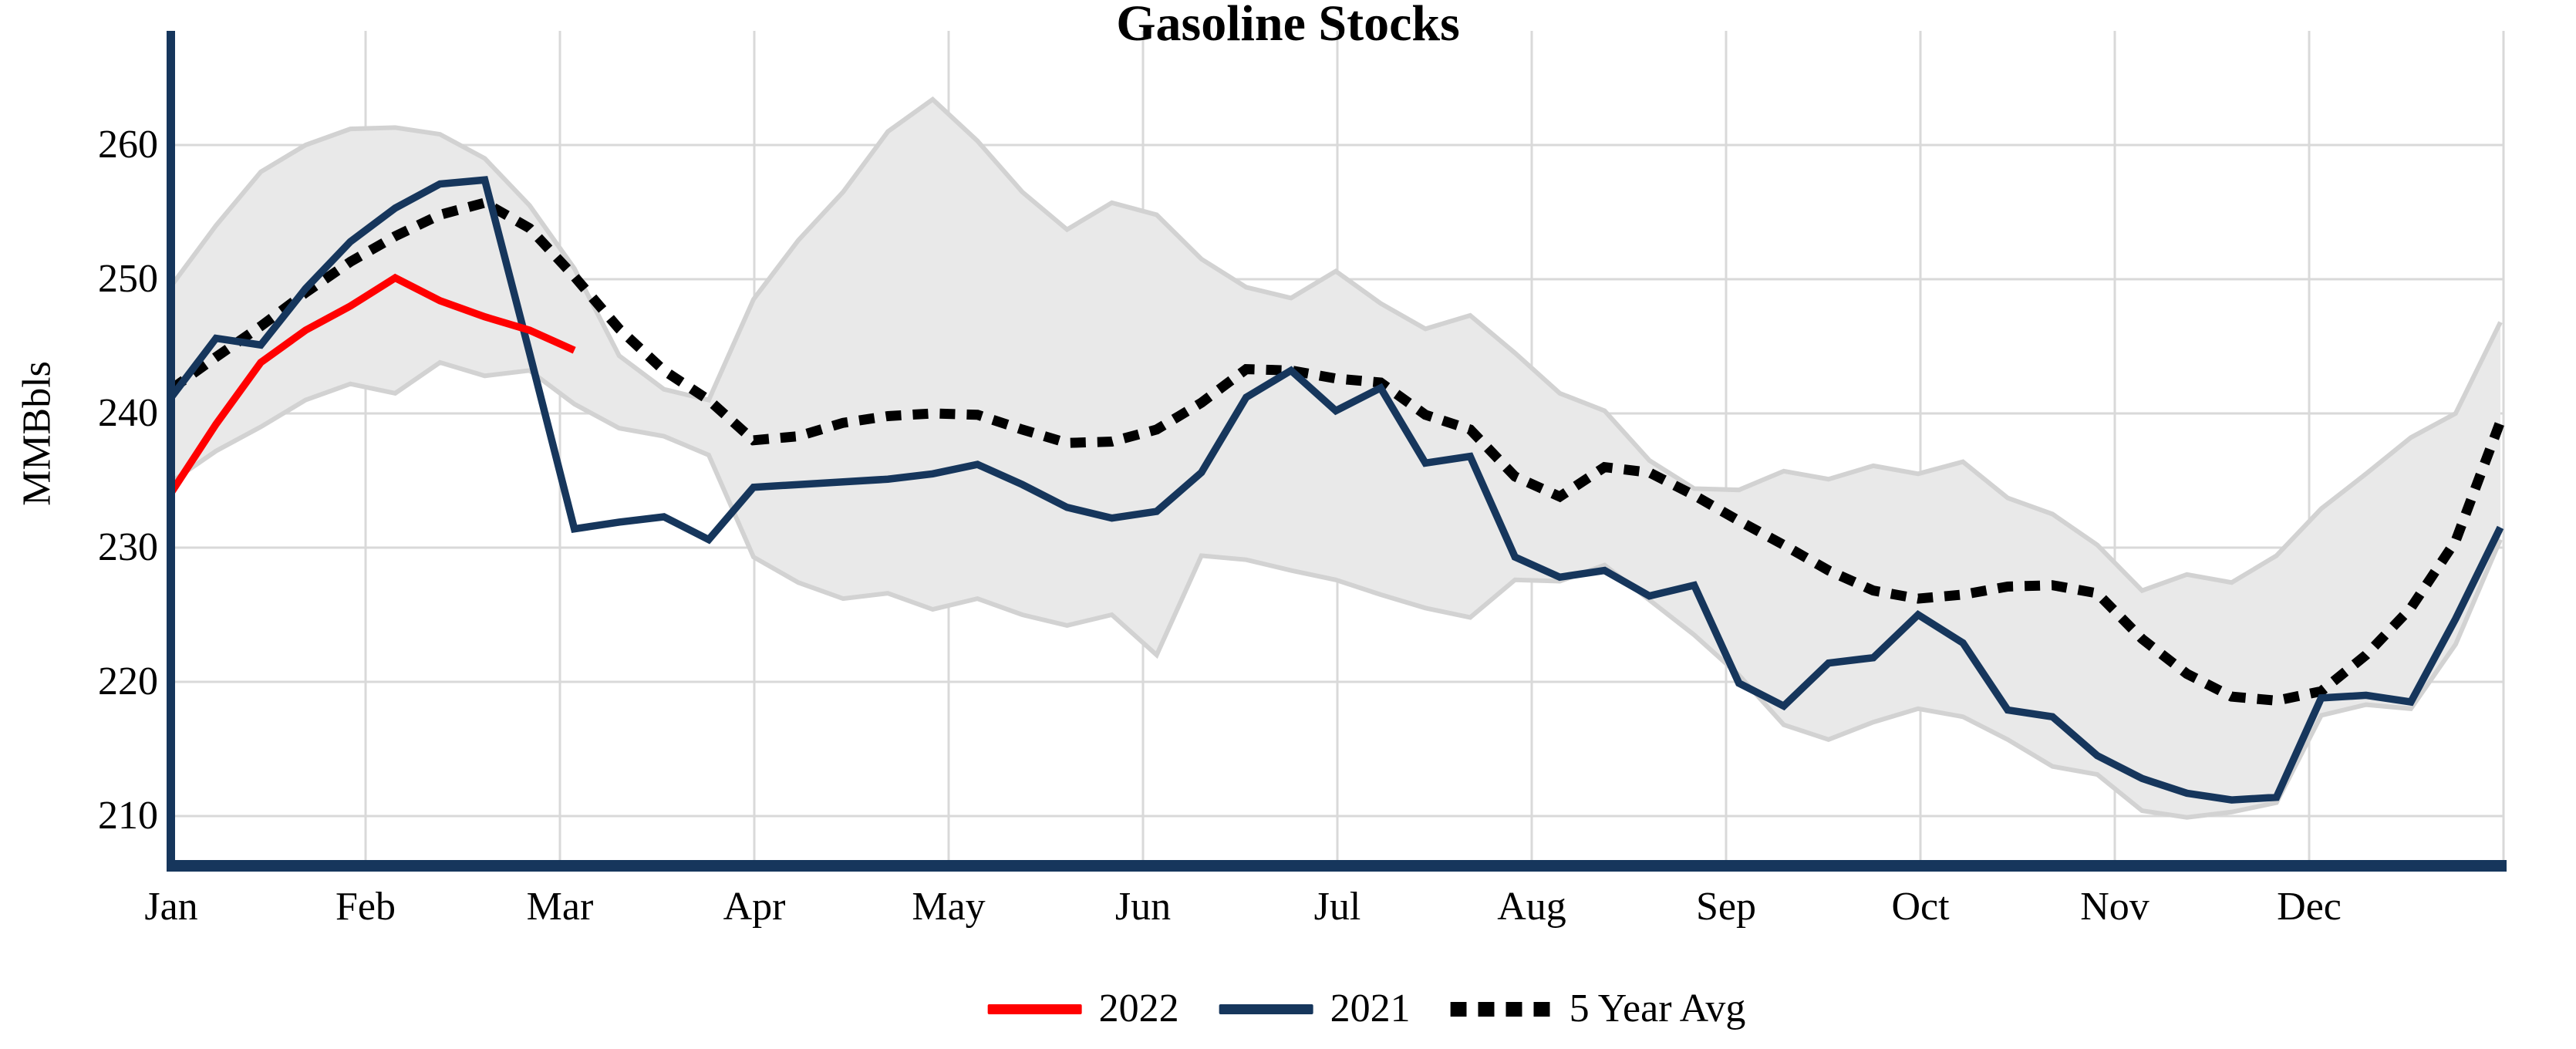 The height and width of the screenshot is (1049, 2576). What do you see at coordinates (1083, 1009) in the screenshot?
I see `legend-item-2022: 2022` at bounding box center [1083, 1009].